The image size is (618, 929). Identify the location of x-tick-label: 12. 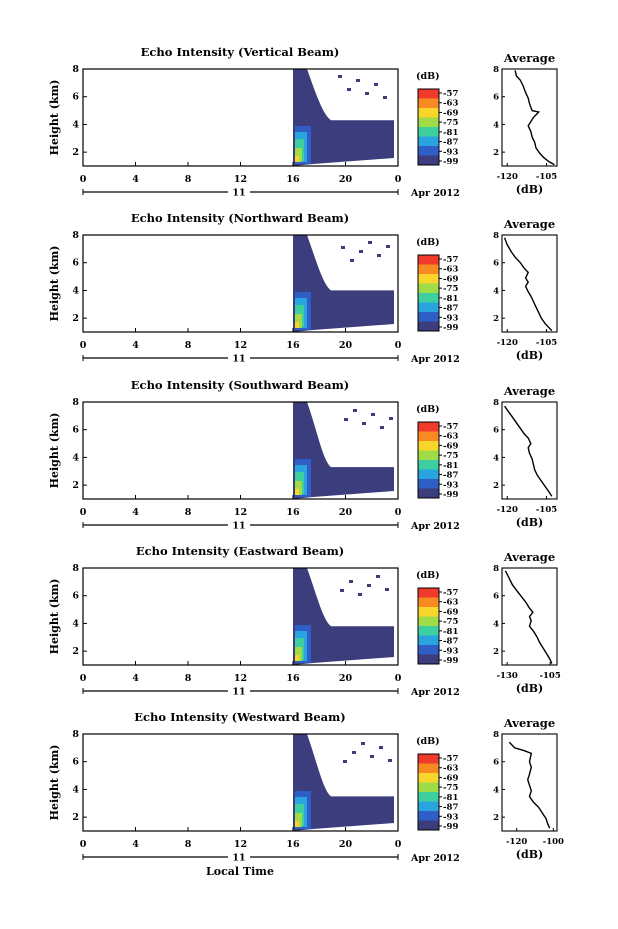
(240, 345).